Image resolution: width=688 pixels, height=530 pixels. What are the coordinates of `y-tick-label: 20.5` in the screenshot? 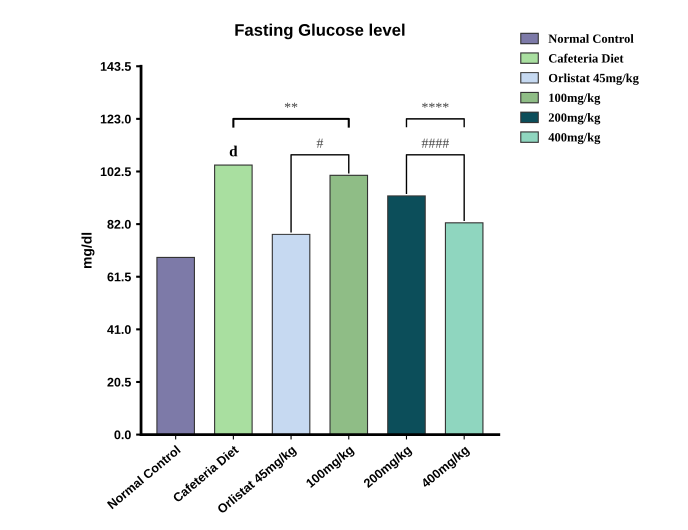 It's located at (119, 382).